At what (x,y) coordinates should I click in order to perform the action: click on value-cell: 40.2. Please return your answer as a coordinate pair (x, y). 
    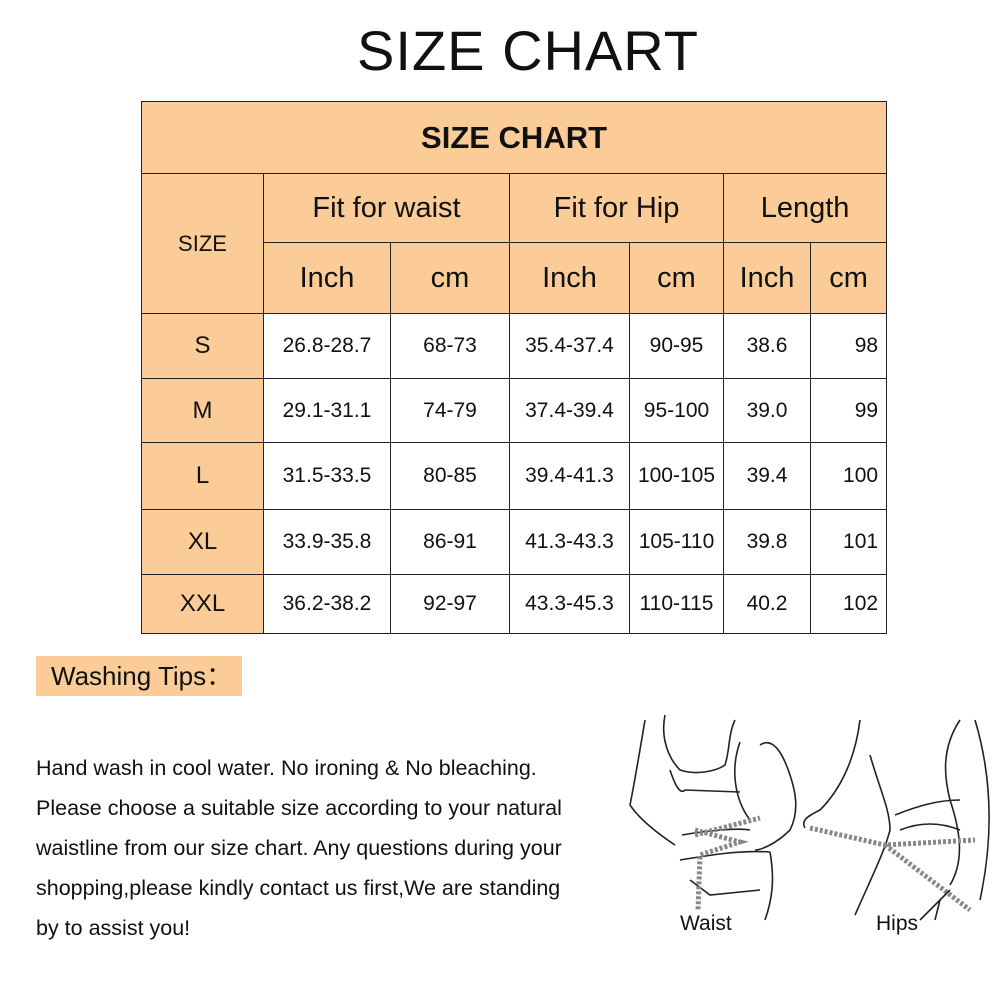
    Looking at the image, I should click on (767, 604).